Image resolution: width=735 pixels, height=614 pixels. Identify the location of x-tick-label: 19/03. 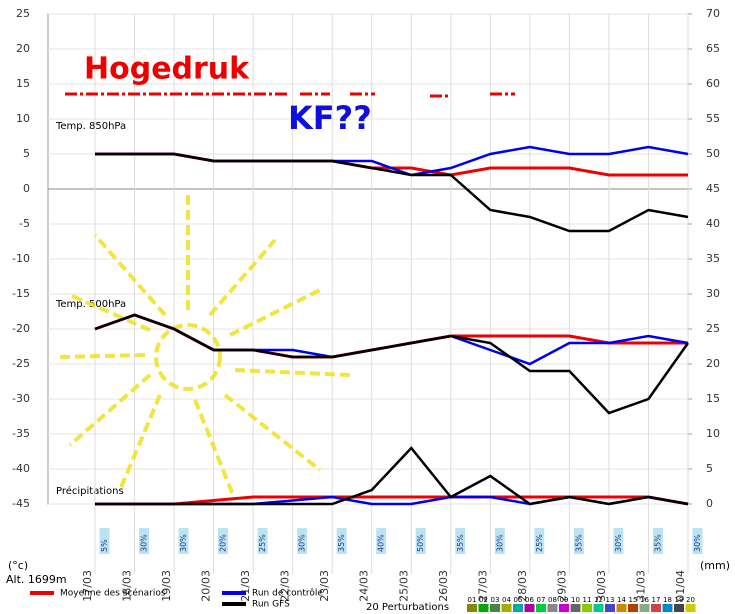
(166, 586).